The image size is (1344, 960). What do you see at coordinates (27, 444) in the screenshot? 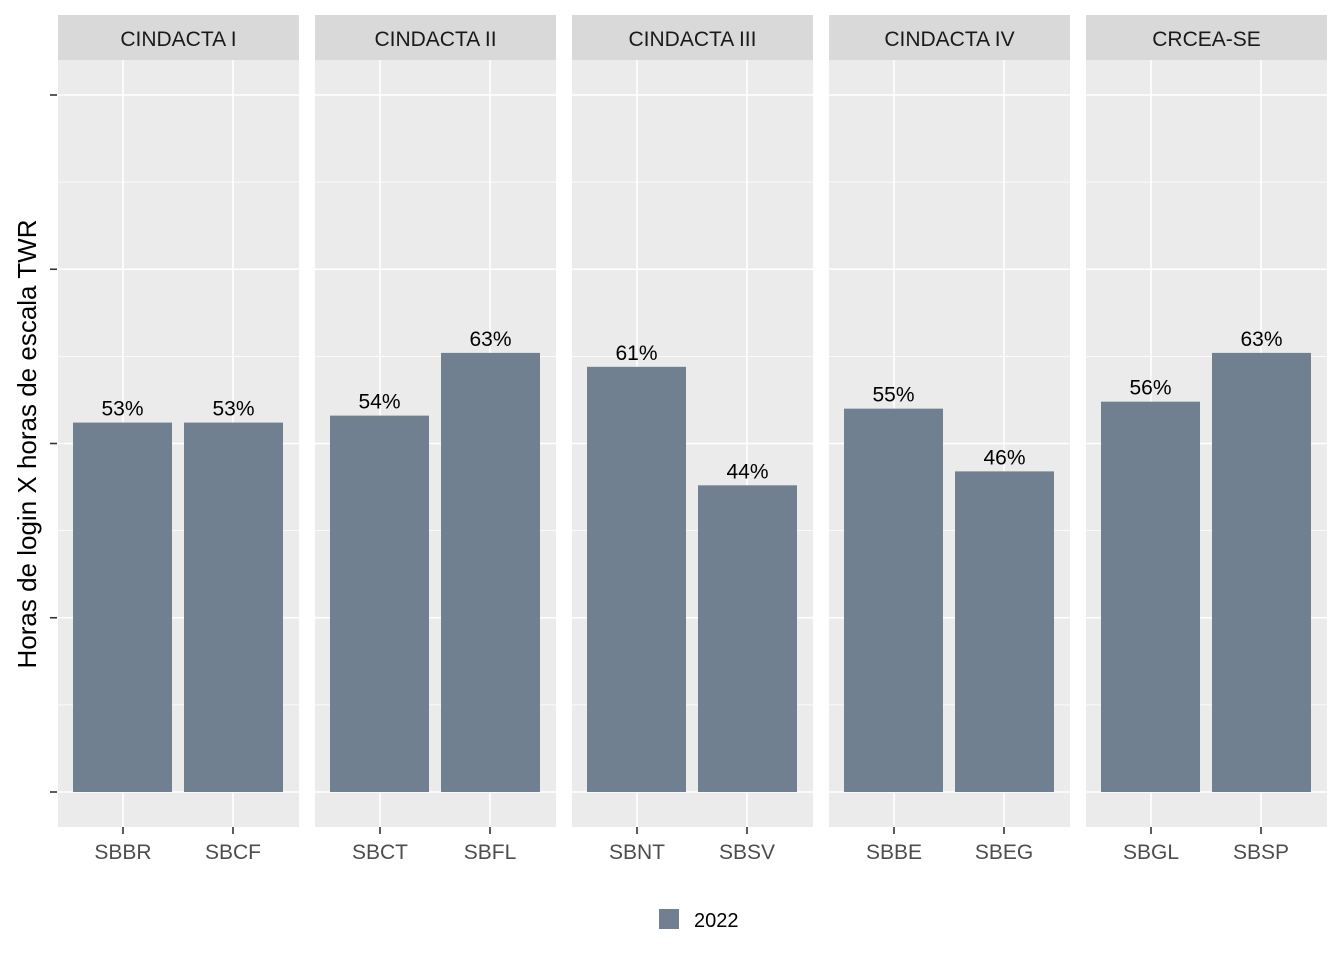
I see `y-axis-label: Horas de login X horas de escala TWR` at bounding box center [27, 444].